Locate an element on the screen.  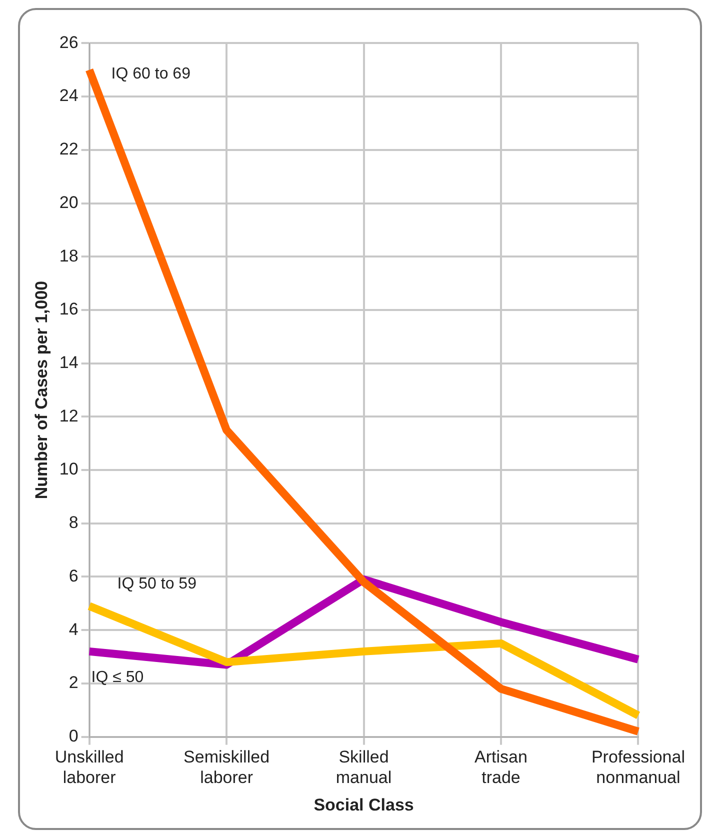
y-tick-label: 26 is located at coordinates (68, 42).